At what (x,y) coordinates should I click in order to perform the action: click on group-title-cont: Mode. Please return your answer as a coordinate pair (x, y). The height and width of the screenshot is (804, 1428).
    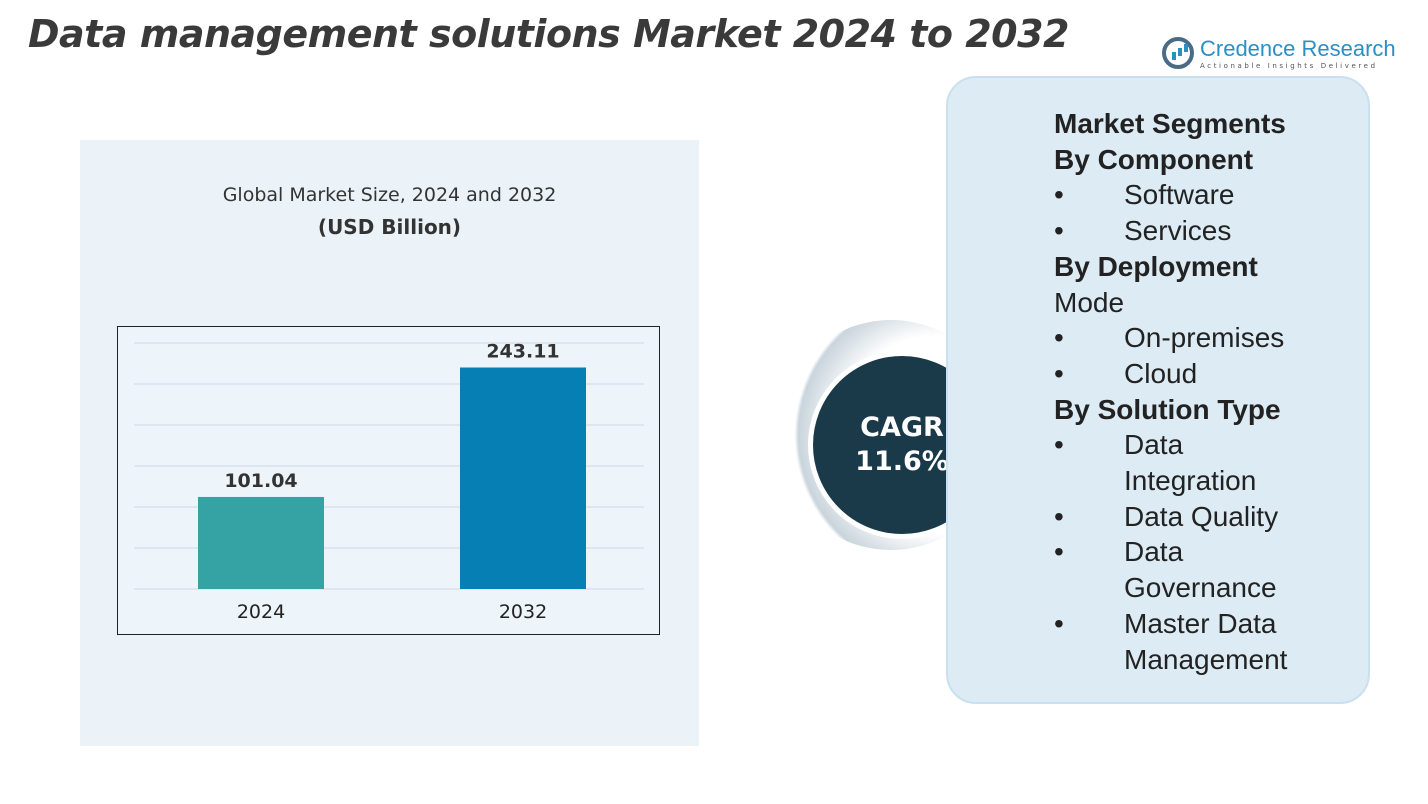
    Looking at the image, I should click on (1089, 302).